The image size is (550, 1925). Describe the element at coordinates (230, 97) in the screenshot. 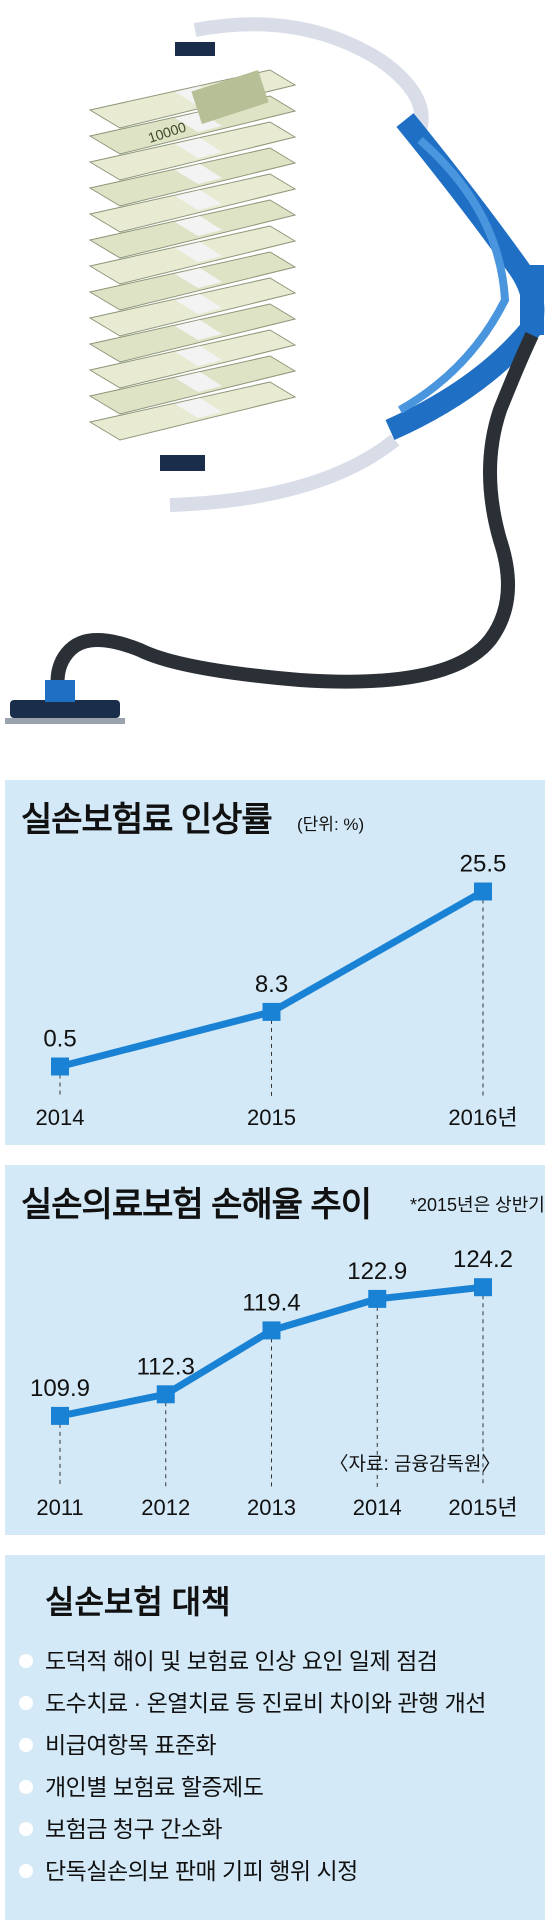

I see `banknote-portrait` at that location.